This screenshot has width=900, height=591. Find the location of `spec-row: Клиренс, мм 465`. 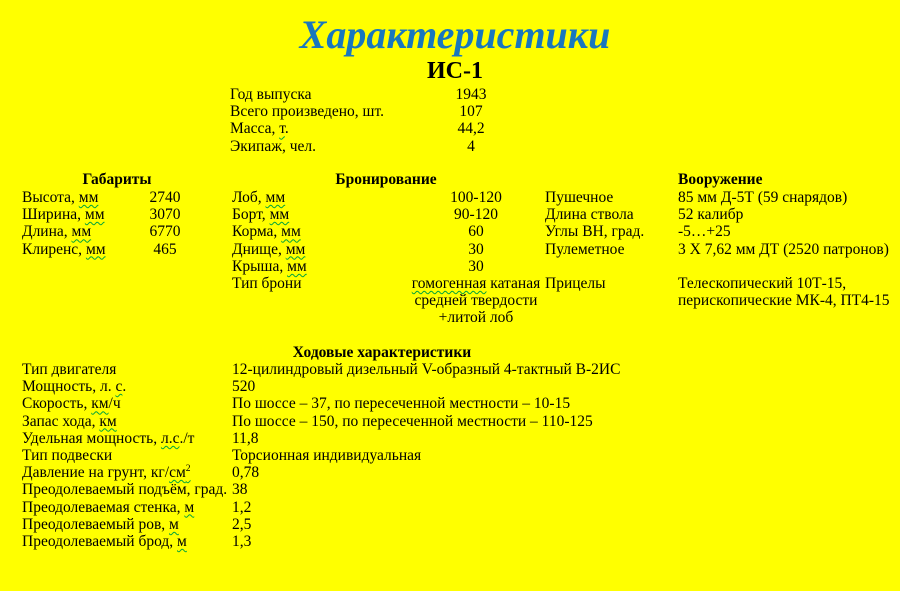

spec-row: Клиренс, мм 465 is located at coordinates (117, 249).